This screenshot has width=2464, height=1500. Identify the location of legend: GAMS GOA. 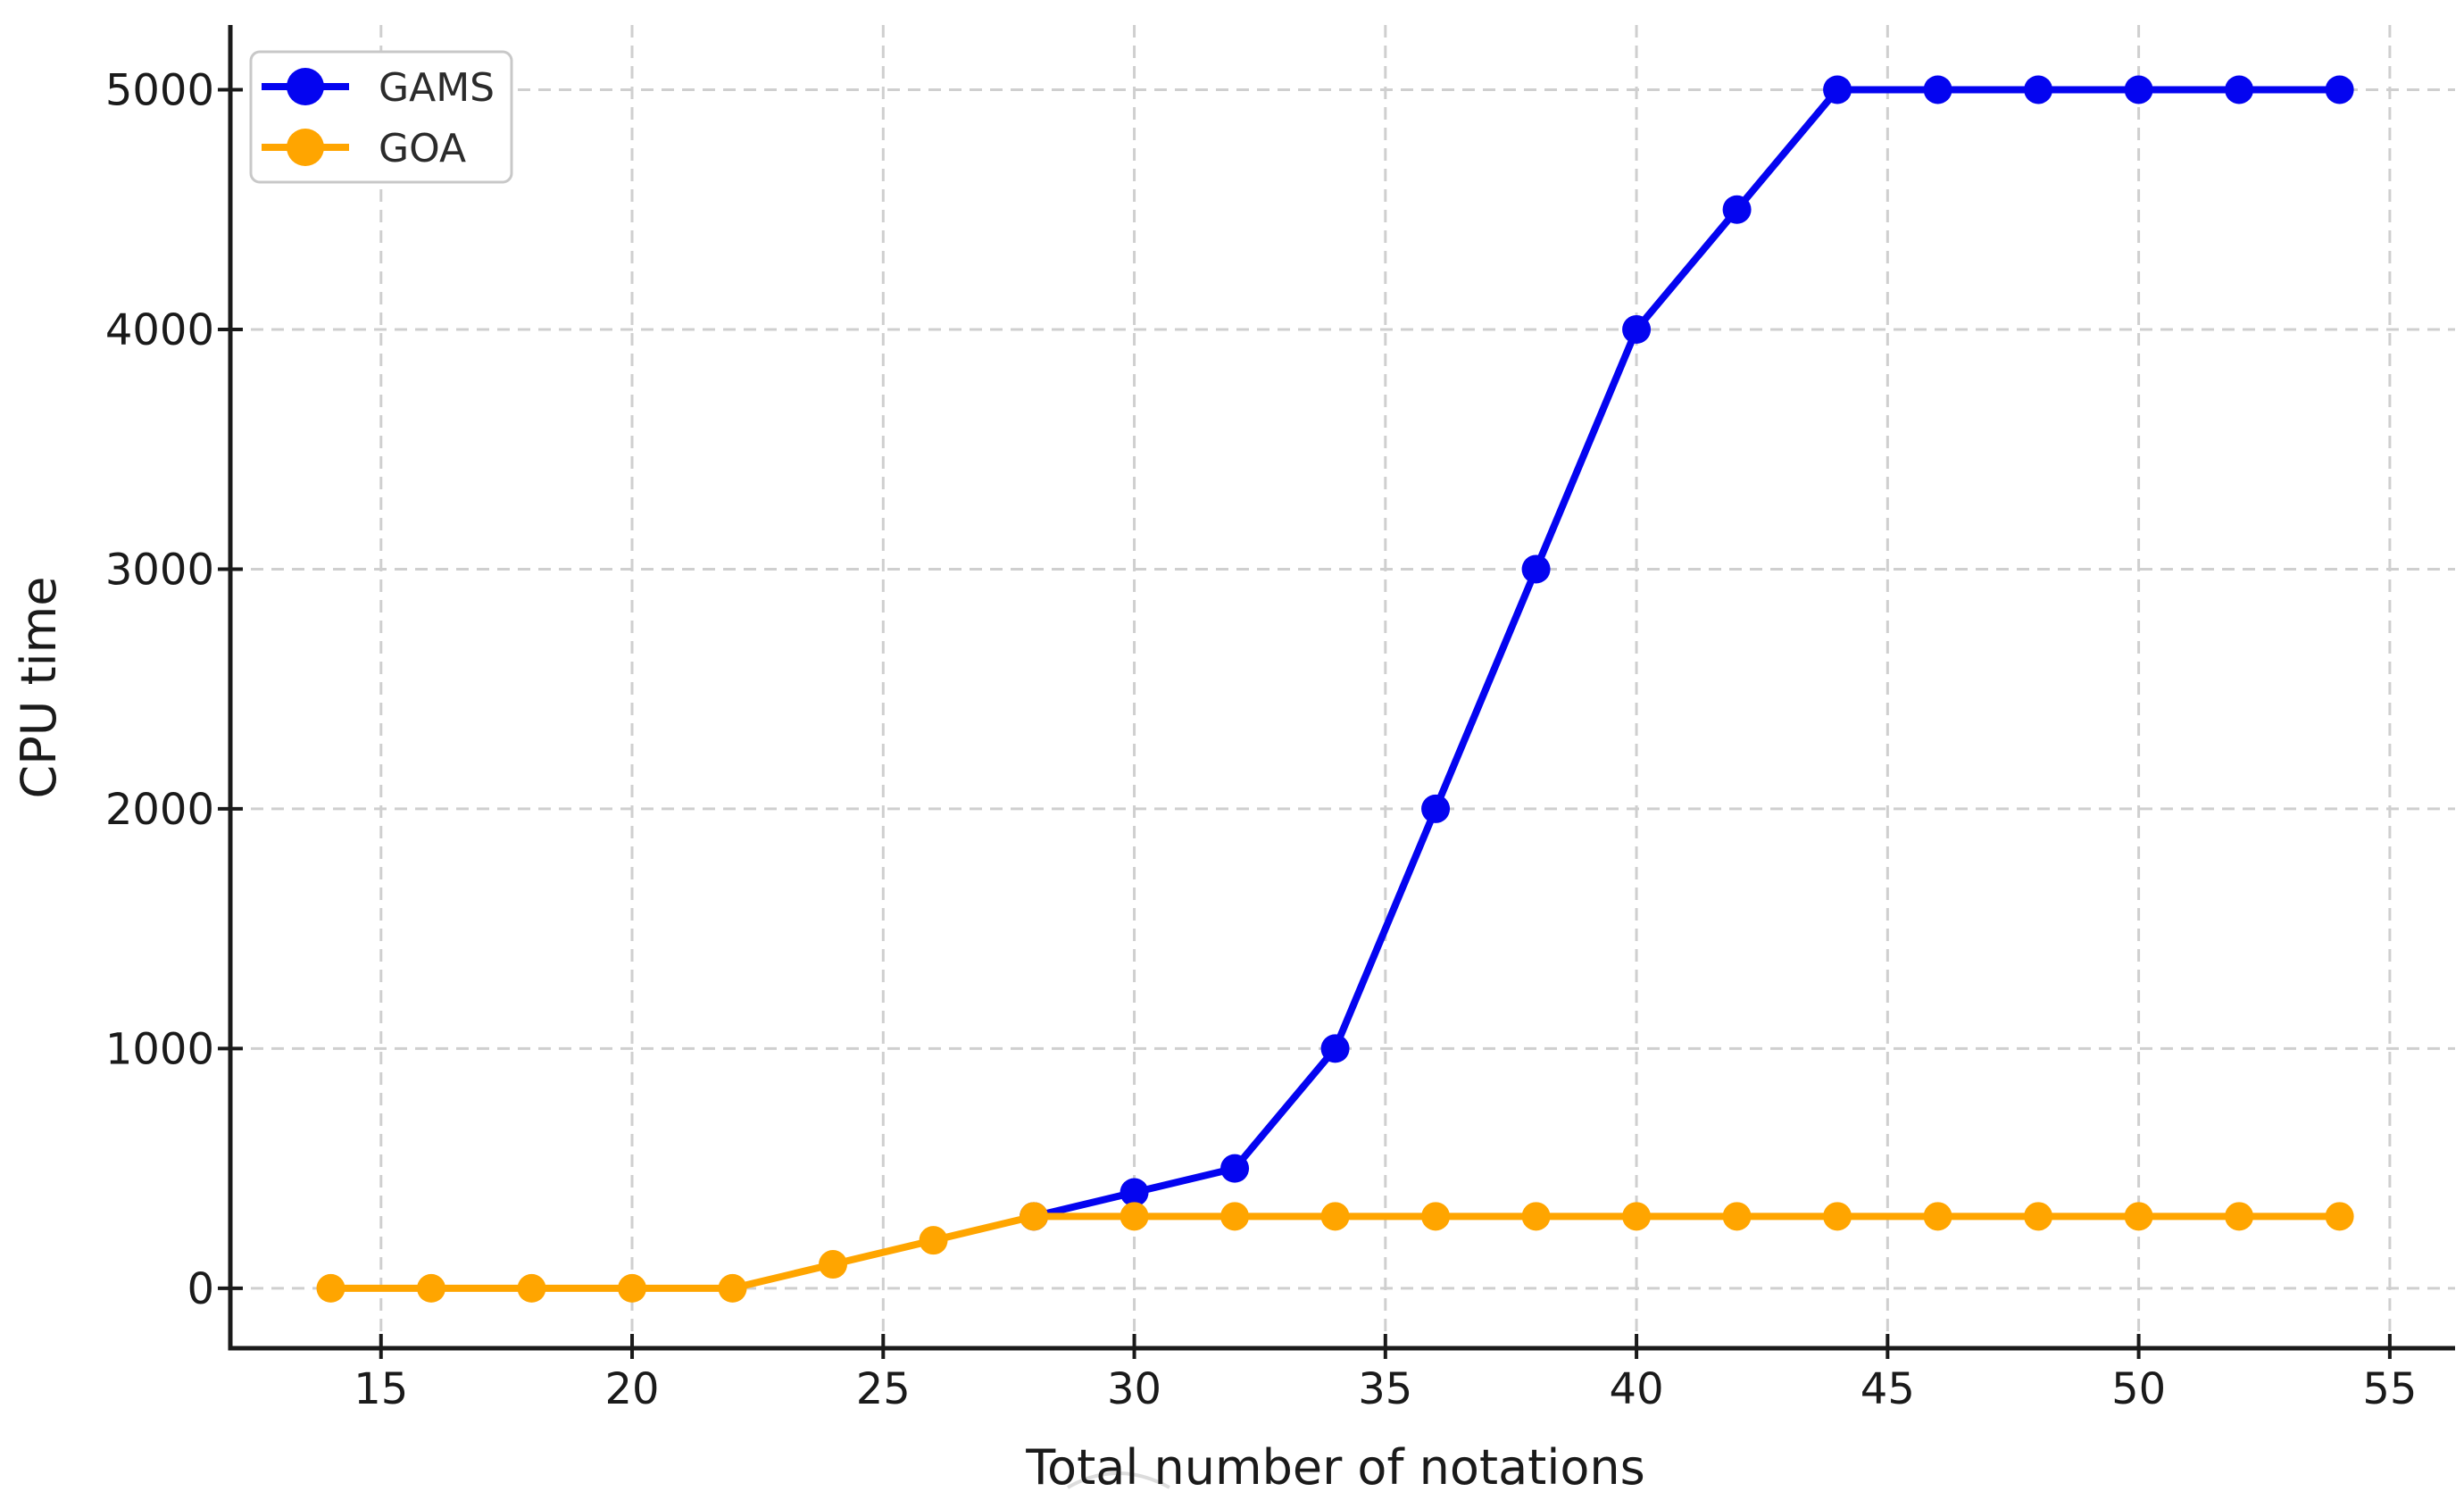
(381, 117).